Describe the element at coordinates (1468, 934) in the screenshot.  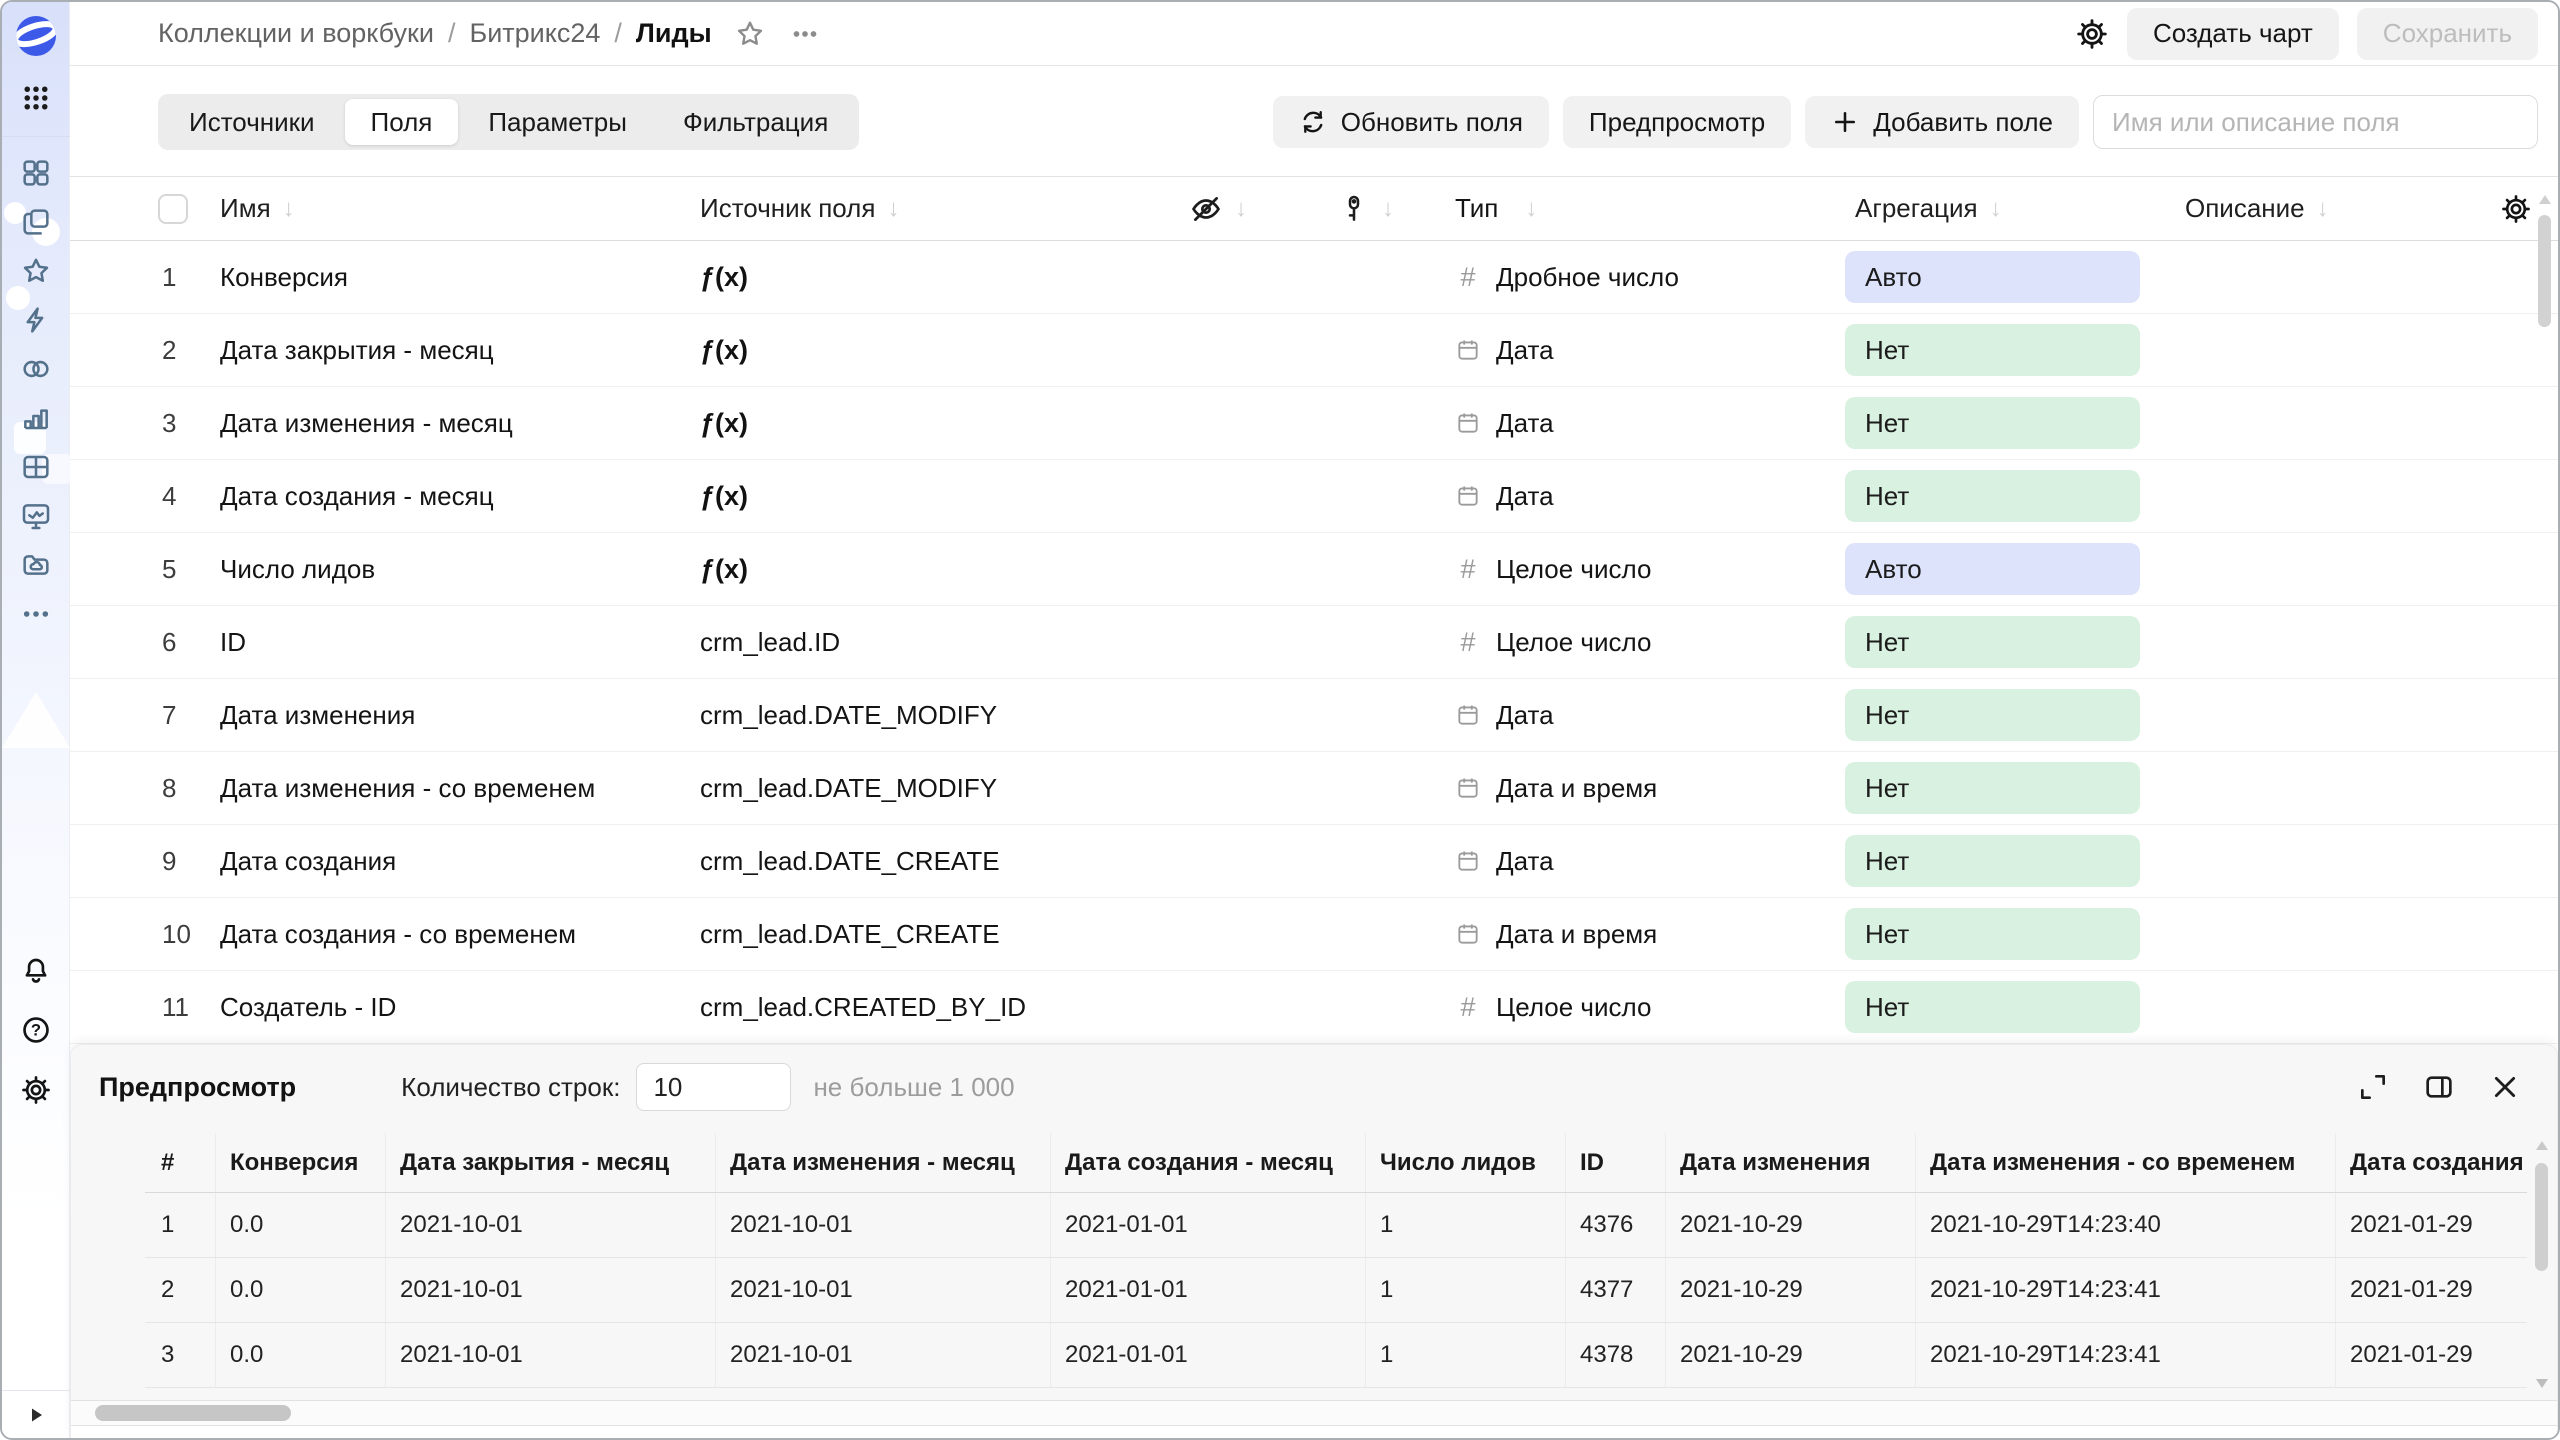
I see `date-type-icon` at that location.